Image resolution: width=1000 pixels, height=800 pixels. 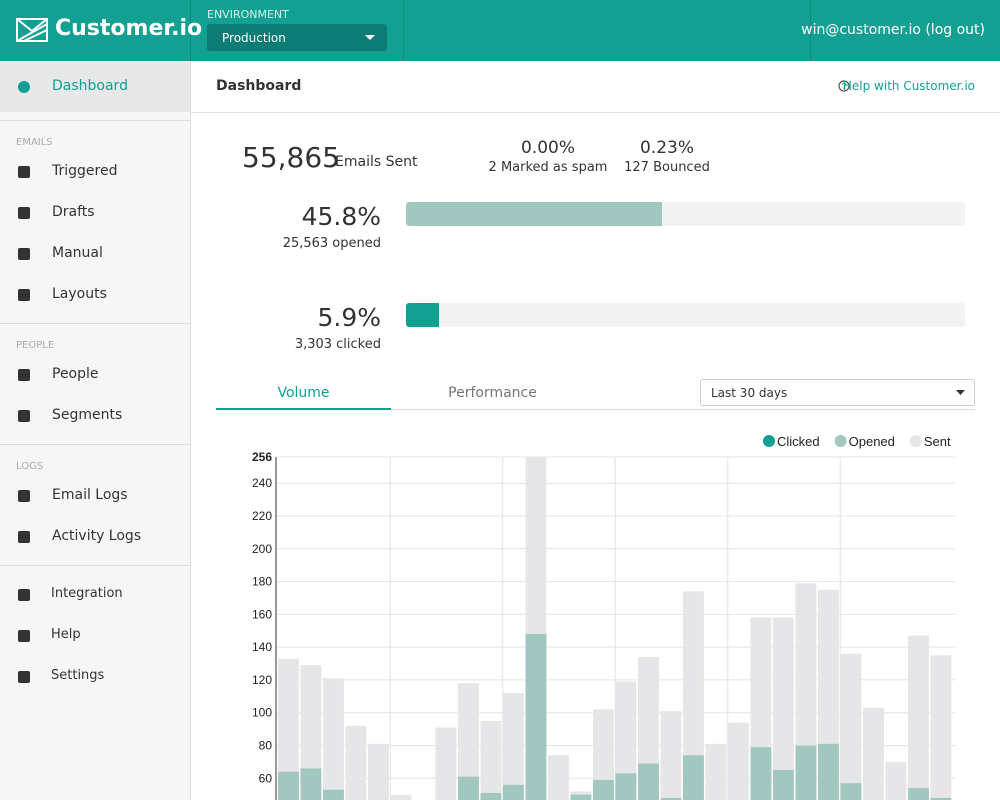 What do you see at coordinates (78, 675) in the screenshot?
I see `sidebar-item: Settings` at bounding box center [78, 675].